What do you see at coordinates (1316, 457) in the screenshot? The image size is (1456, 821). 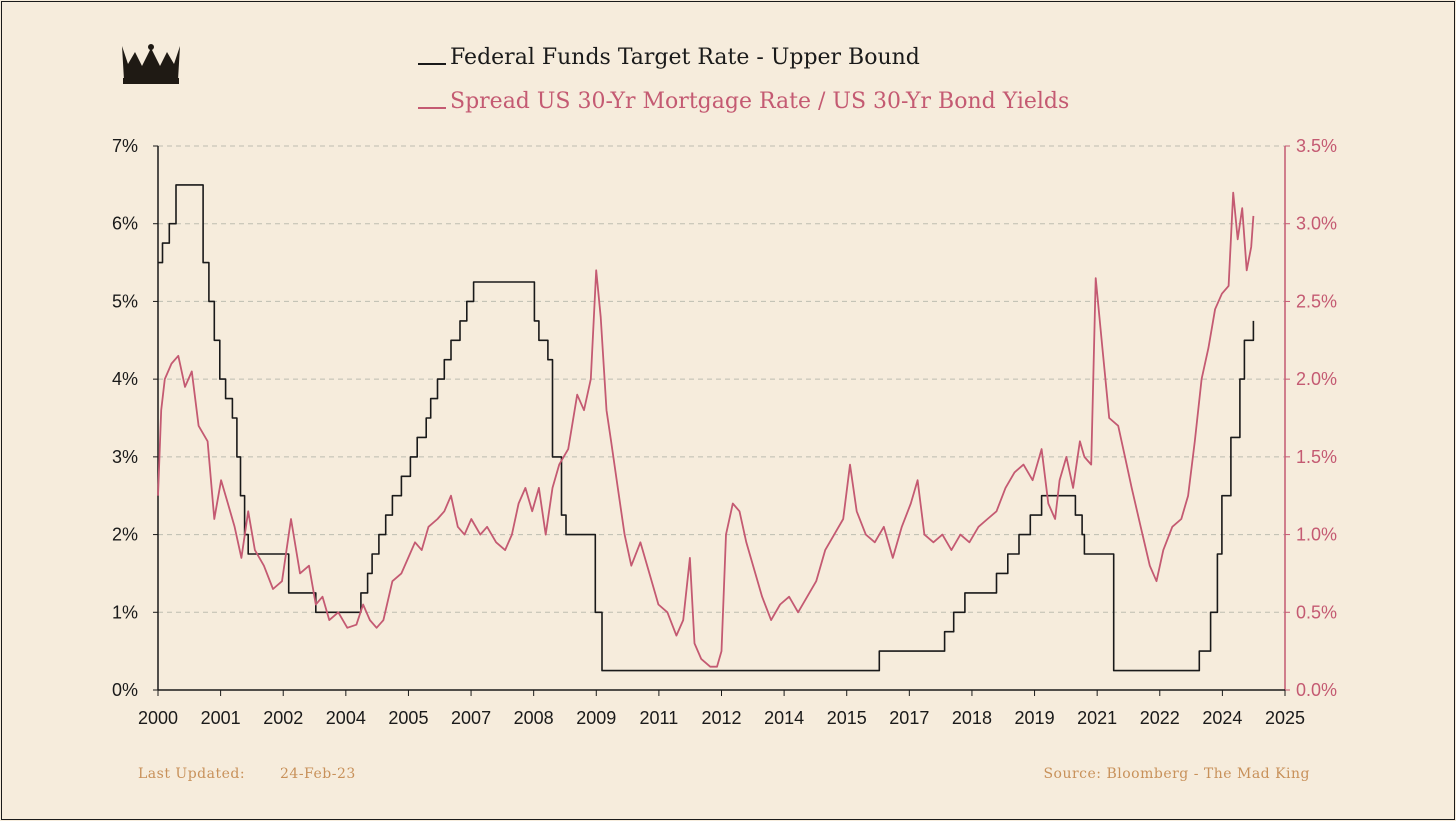 I see `right-tick-label: 1.5%` at bounding box center [1316, 457].